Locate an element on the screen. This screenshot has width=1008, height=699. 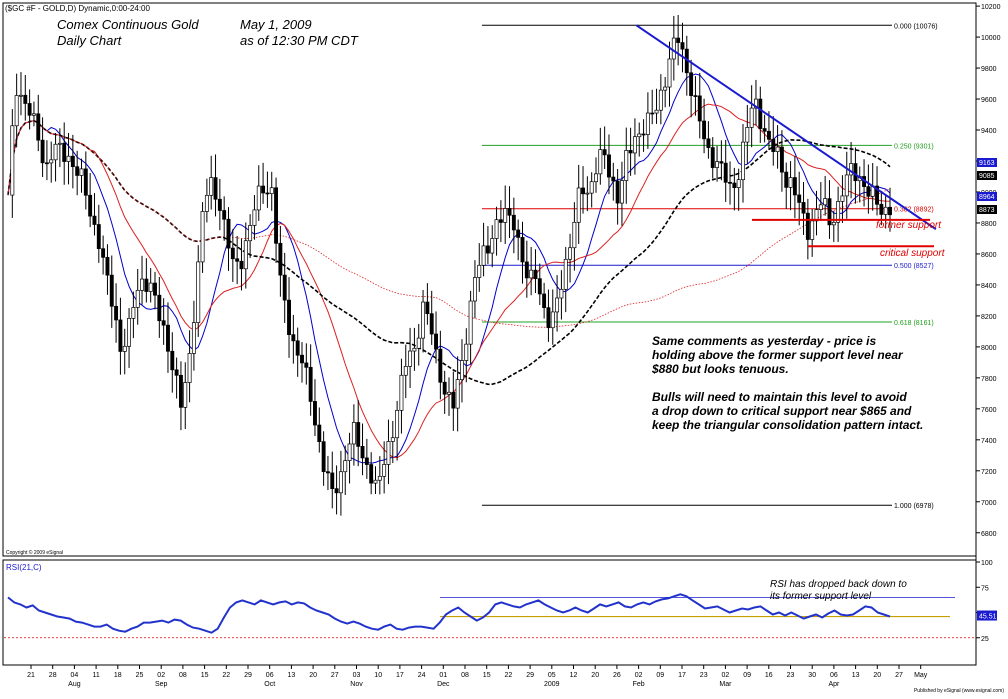
date-tick-label: 28 is located at coordinates (53, 675).